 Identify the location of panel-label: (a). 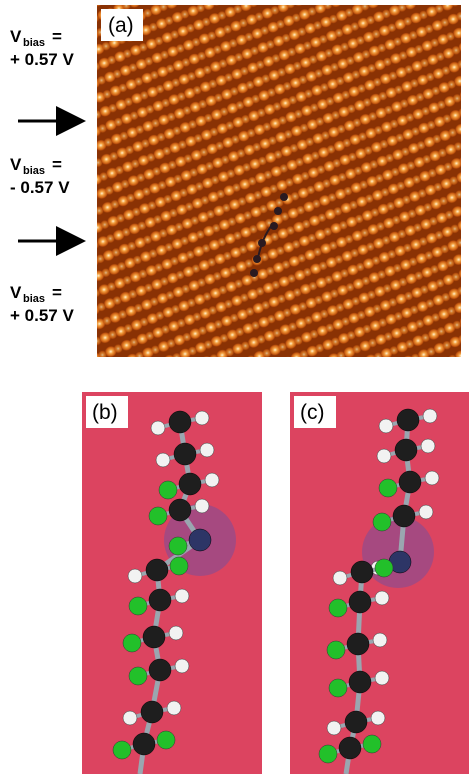
(121, 25).